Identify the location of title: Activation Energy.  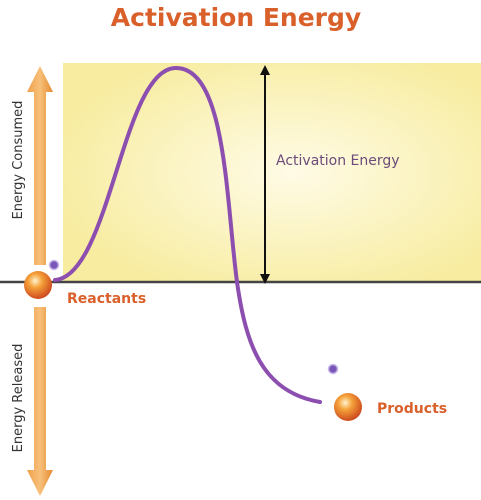
(236, 17).